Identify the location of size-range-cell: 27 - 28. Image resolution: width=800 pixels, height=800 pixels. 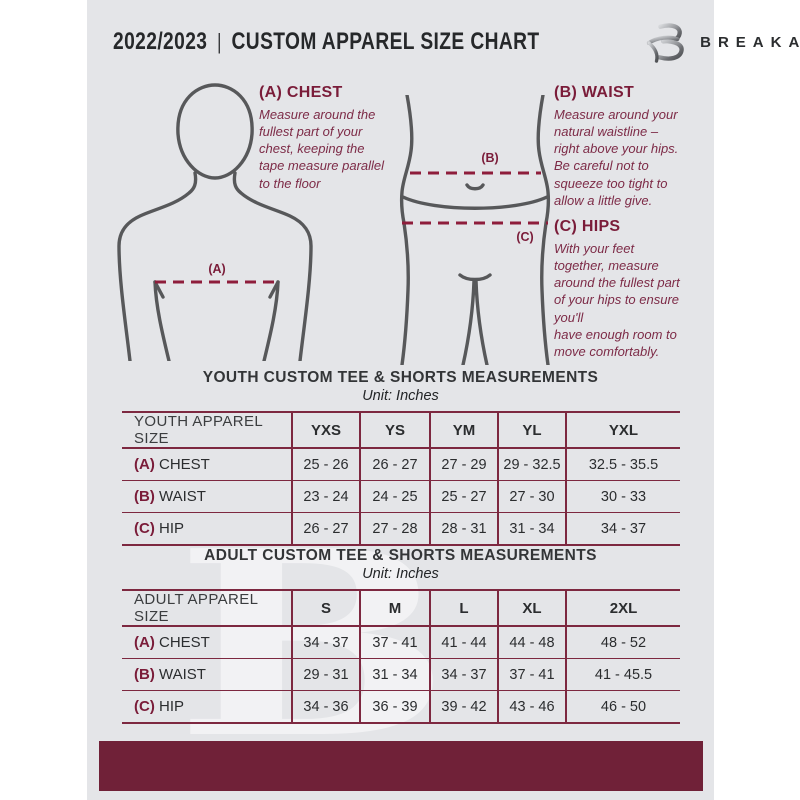
(394, 529).